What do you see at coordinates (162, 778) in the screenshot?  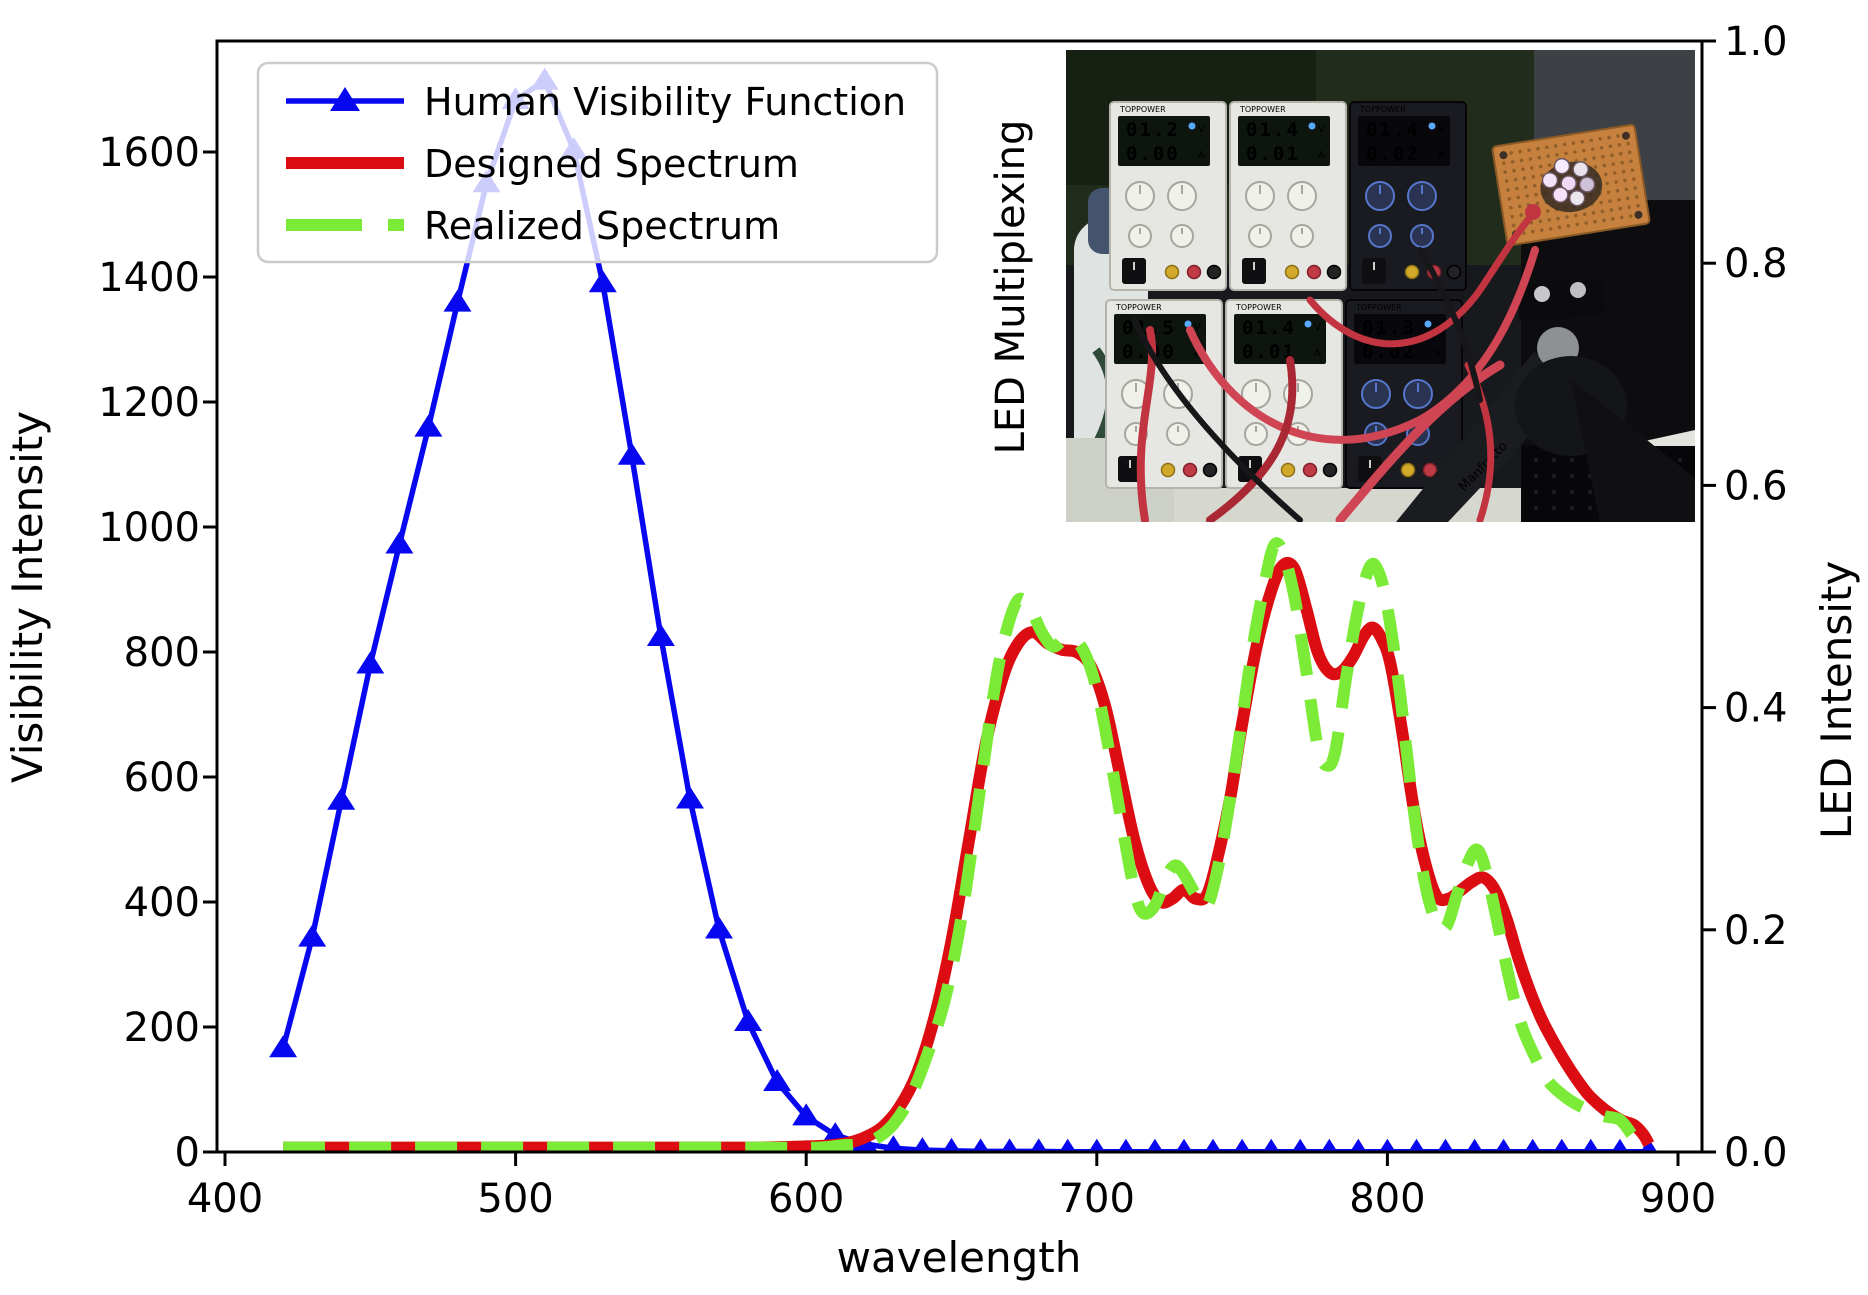 I see `y-tick-label-left: 600` at bounding box center [162, 778].